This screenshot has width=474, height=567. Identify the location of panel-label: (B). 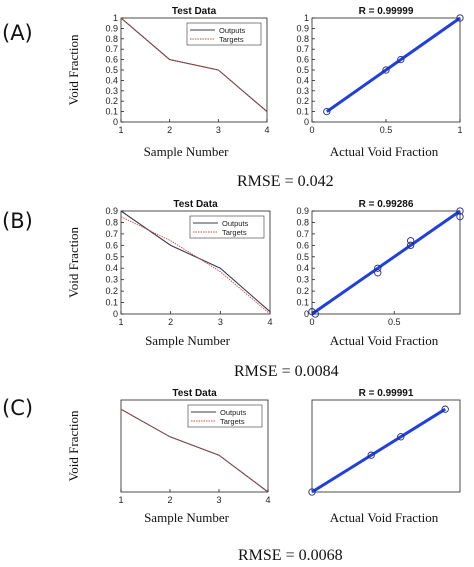
(17, 221).